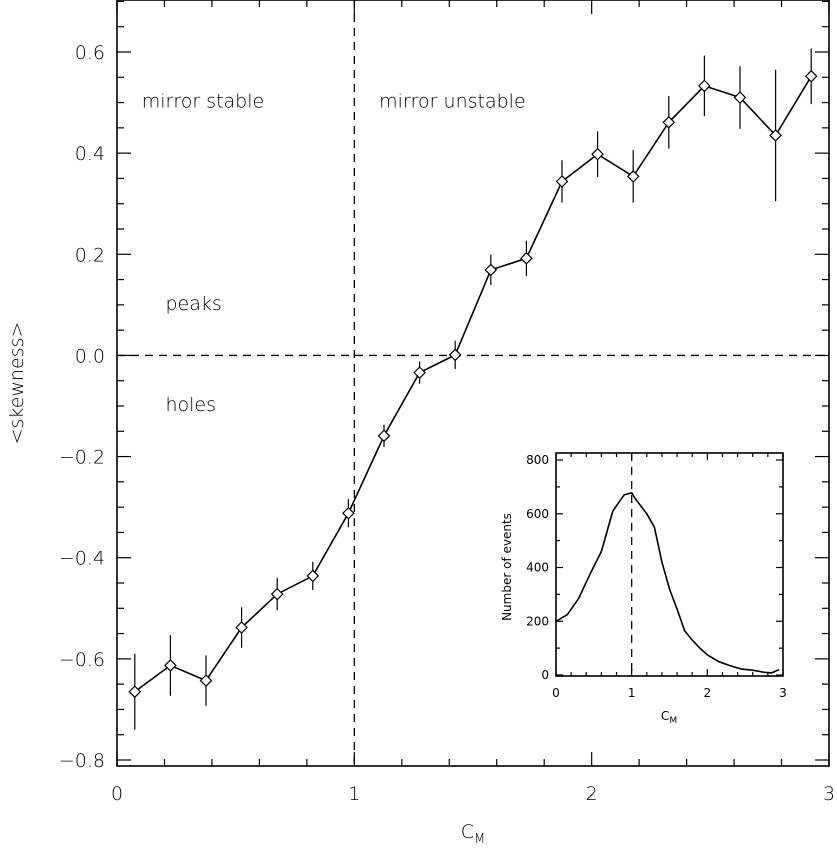  Describe the element at coordinates (452, 102) in the screenshot. I see `main-annotation: mirror unstable` at that location.